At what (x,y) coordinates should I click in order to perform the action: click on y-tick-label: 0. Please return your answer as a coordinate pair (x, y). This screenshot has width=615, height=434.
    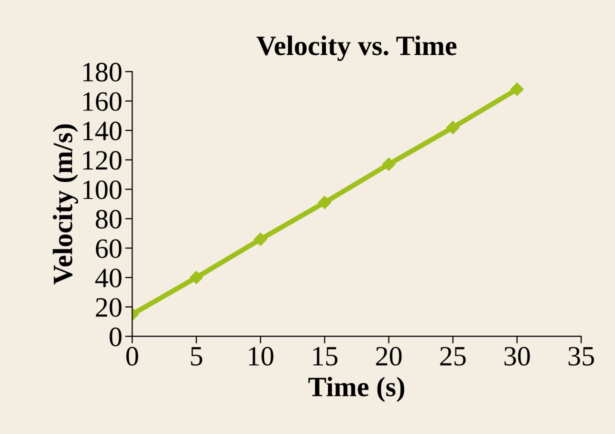
    Looking at the image, I should click on (116, 337).